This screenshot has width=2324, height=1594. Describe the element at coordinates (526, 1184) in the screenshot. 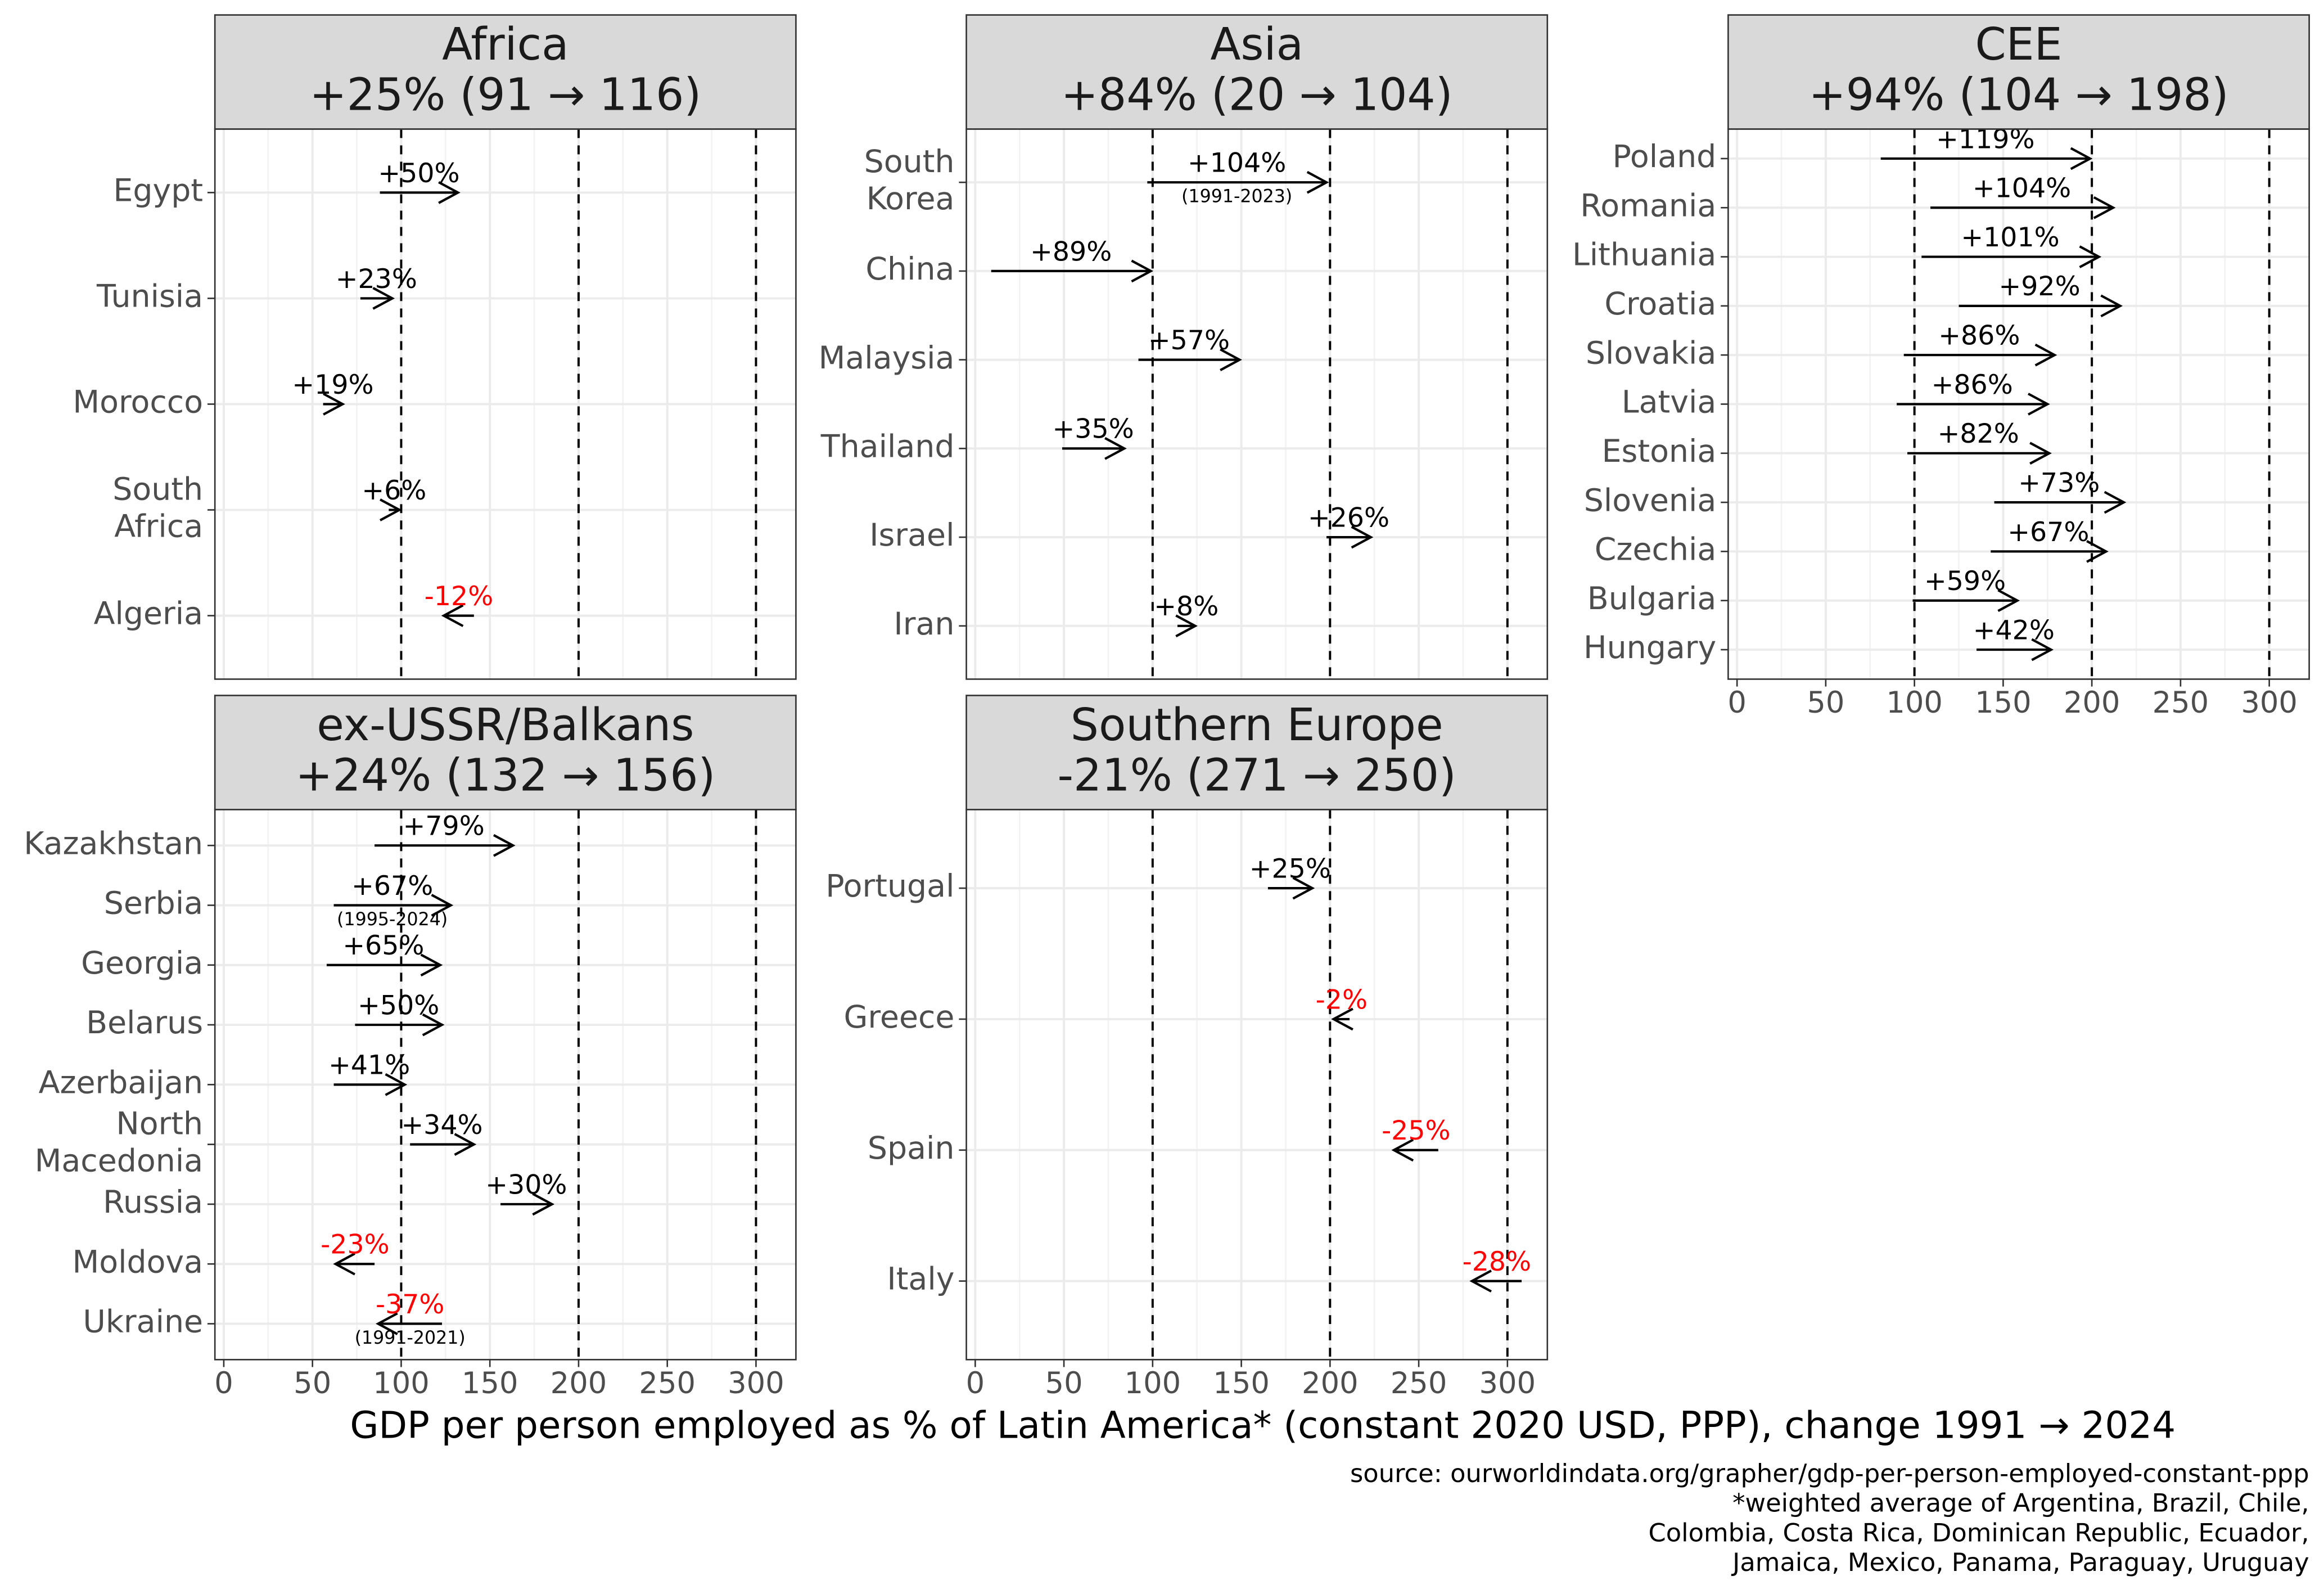

I see `change-label: +30%` at that location.